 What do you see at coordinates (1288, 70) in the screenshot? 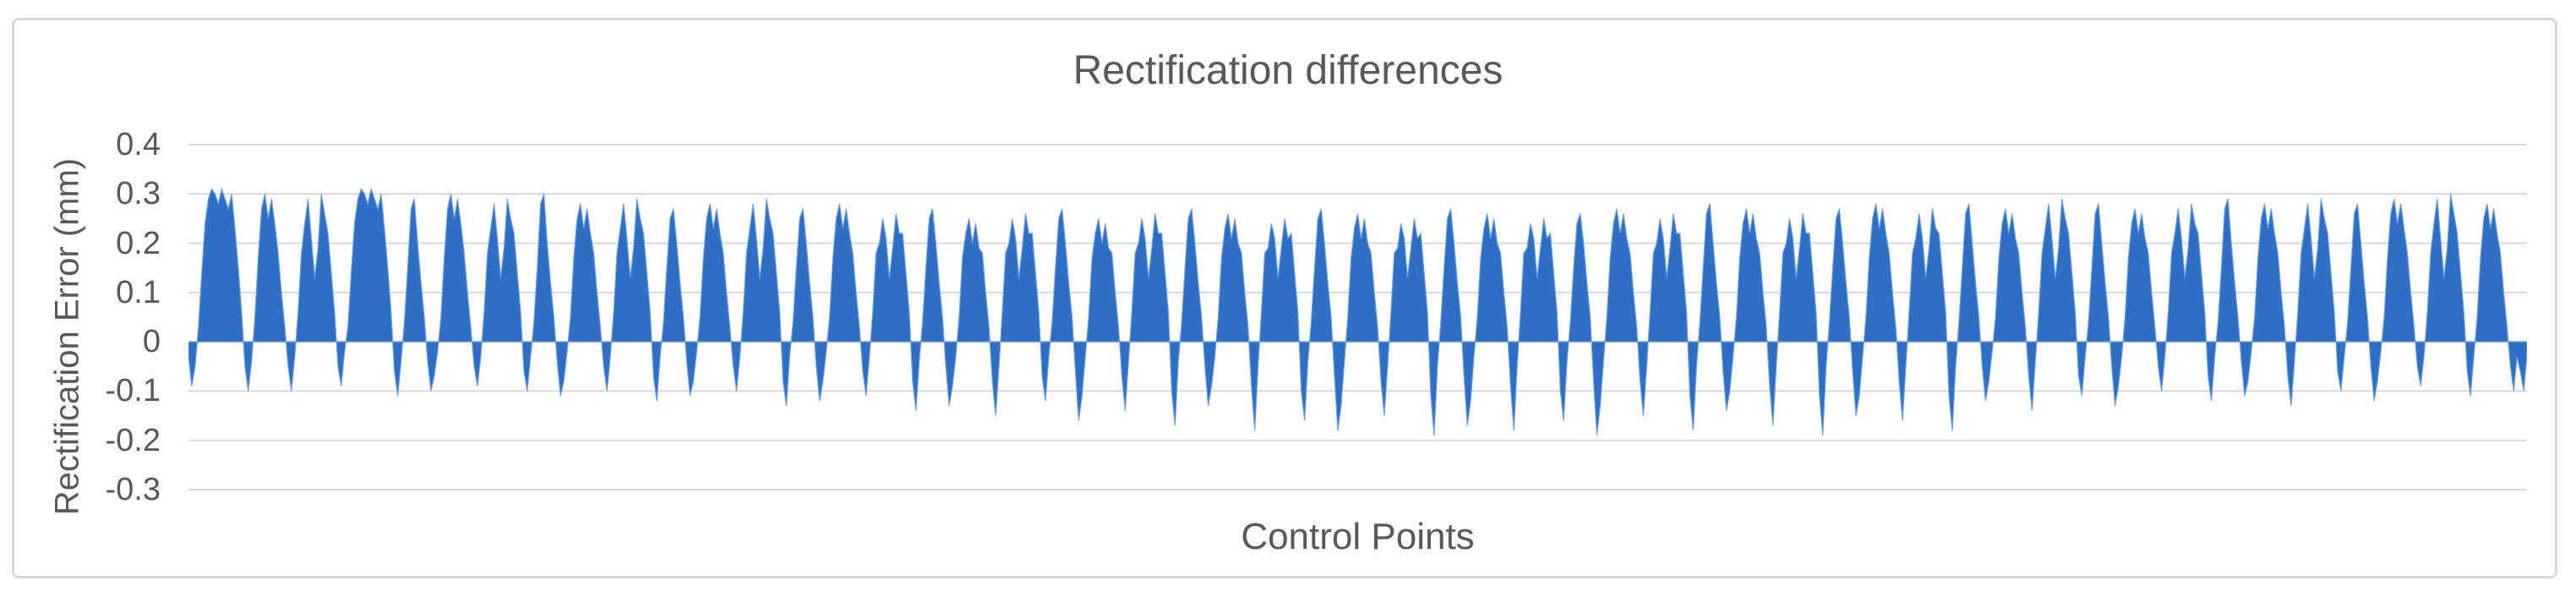
I see `chart-title: Rectification differences` at bounding box center [1288, 70].